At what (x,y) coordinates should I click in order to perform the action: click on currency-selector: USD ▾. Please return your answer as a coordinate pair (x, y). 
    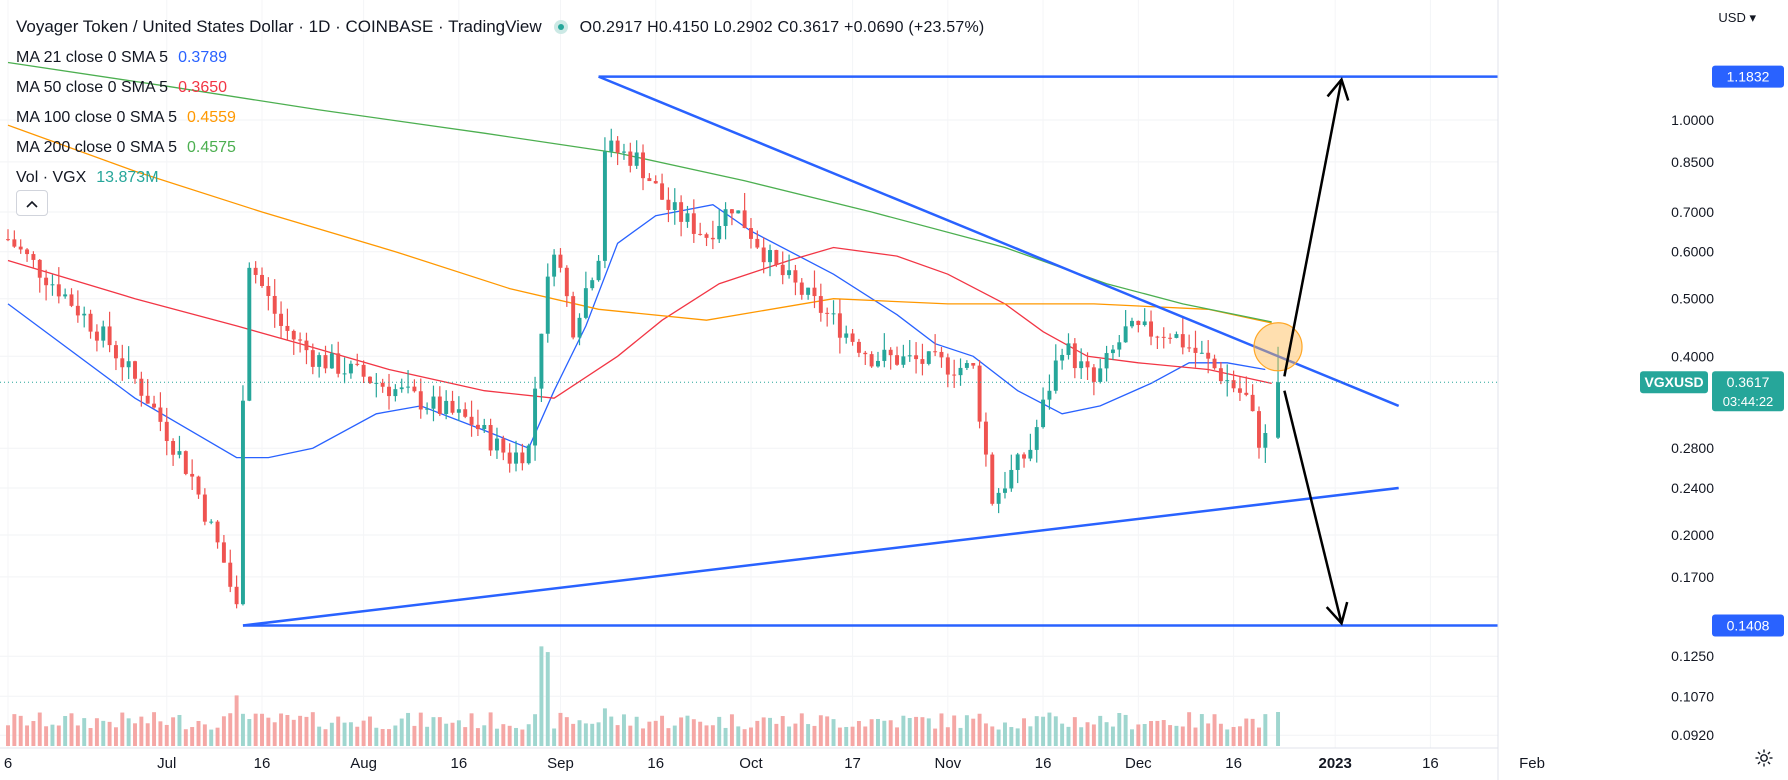
    Looking at the image, I should click on (1737, 18).